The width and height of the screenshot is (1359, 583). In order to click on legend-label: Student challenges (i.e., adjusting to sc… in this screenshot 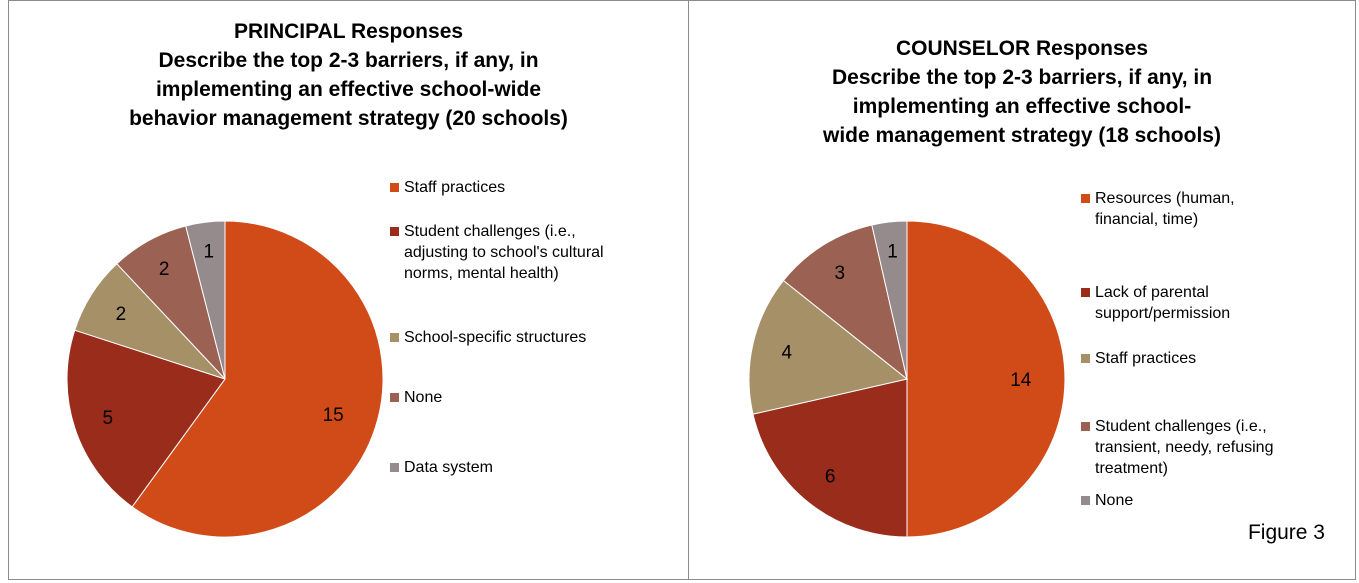, I will do `click(504, 252)`.